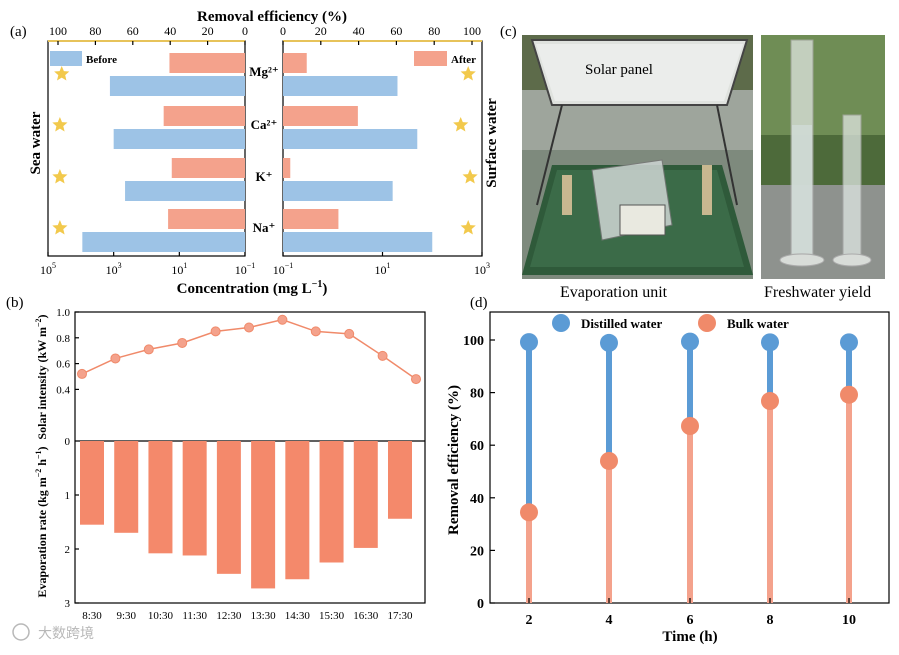 Image resolution: width=899 pixels, height=655 pixels. I want to click on bottom-tick-right: 10³, so click(482, 269).